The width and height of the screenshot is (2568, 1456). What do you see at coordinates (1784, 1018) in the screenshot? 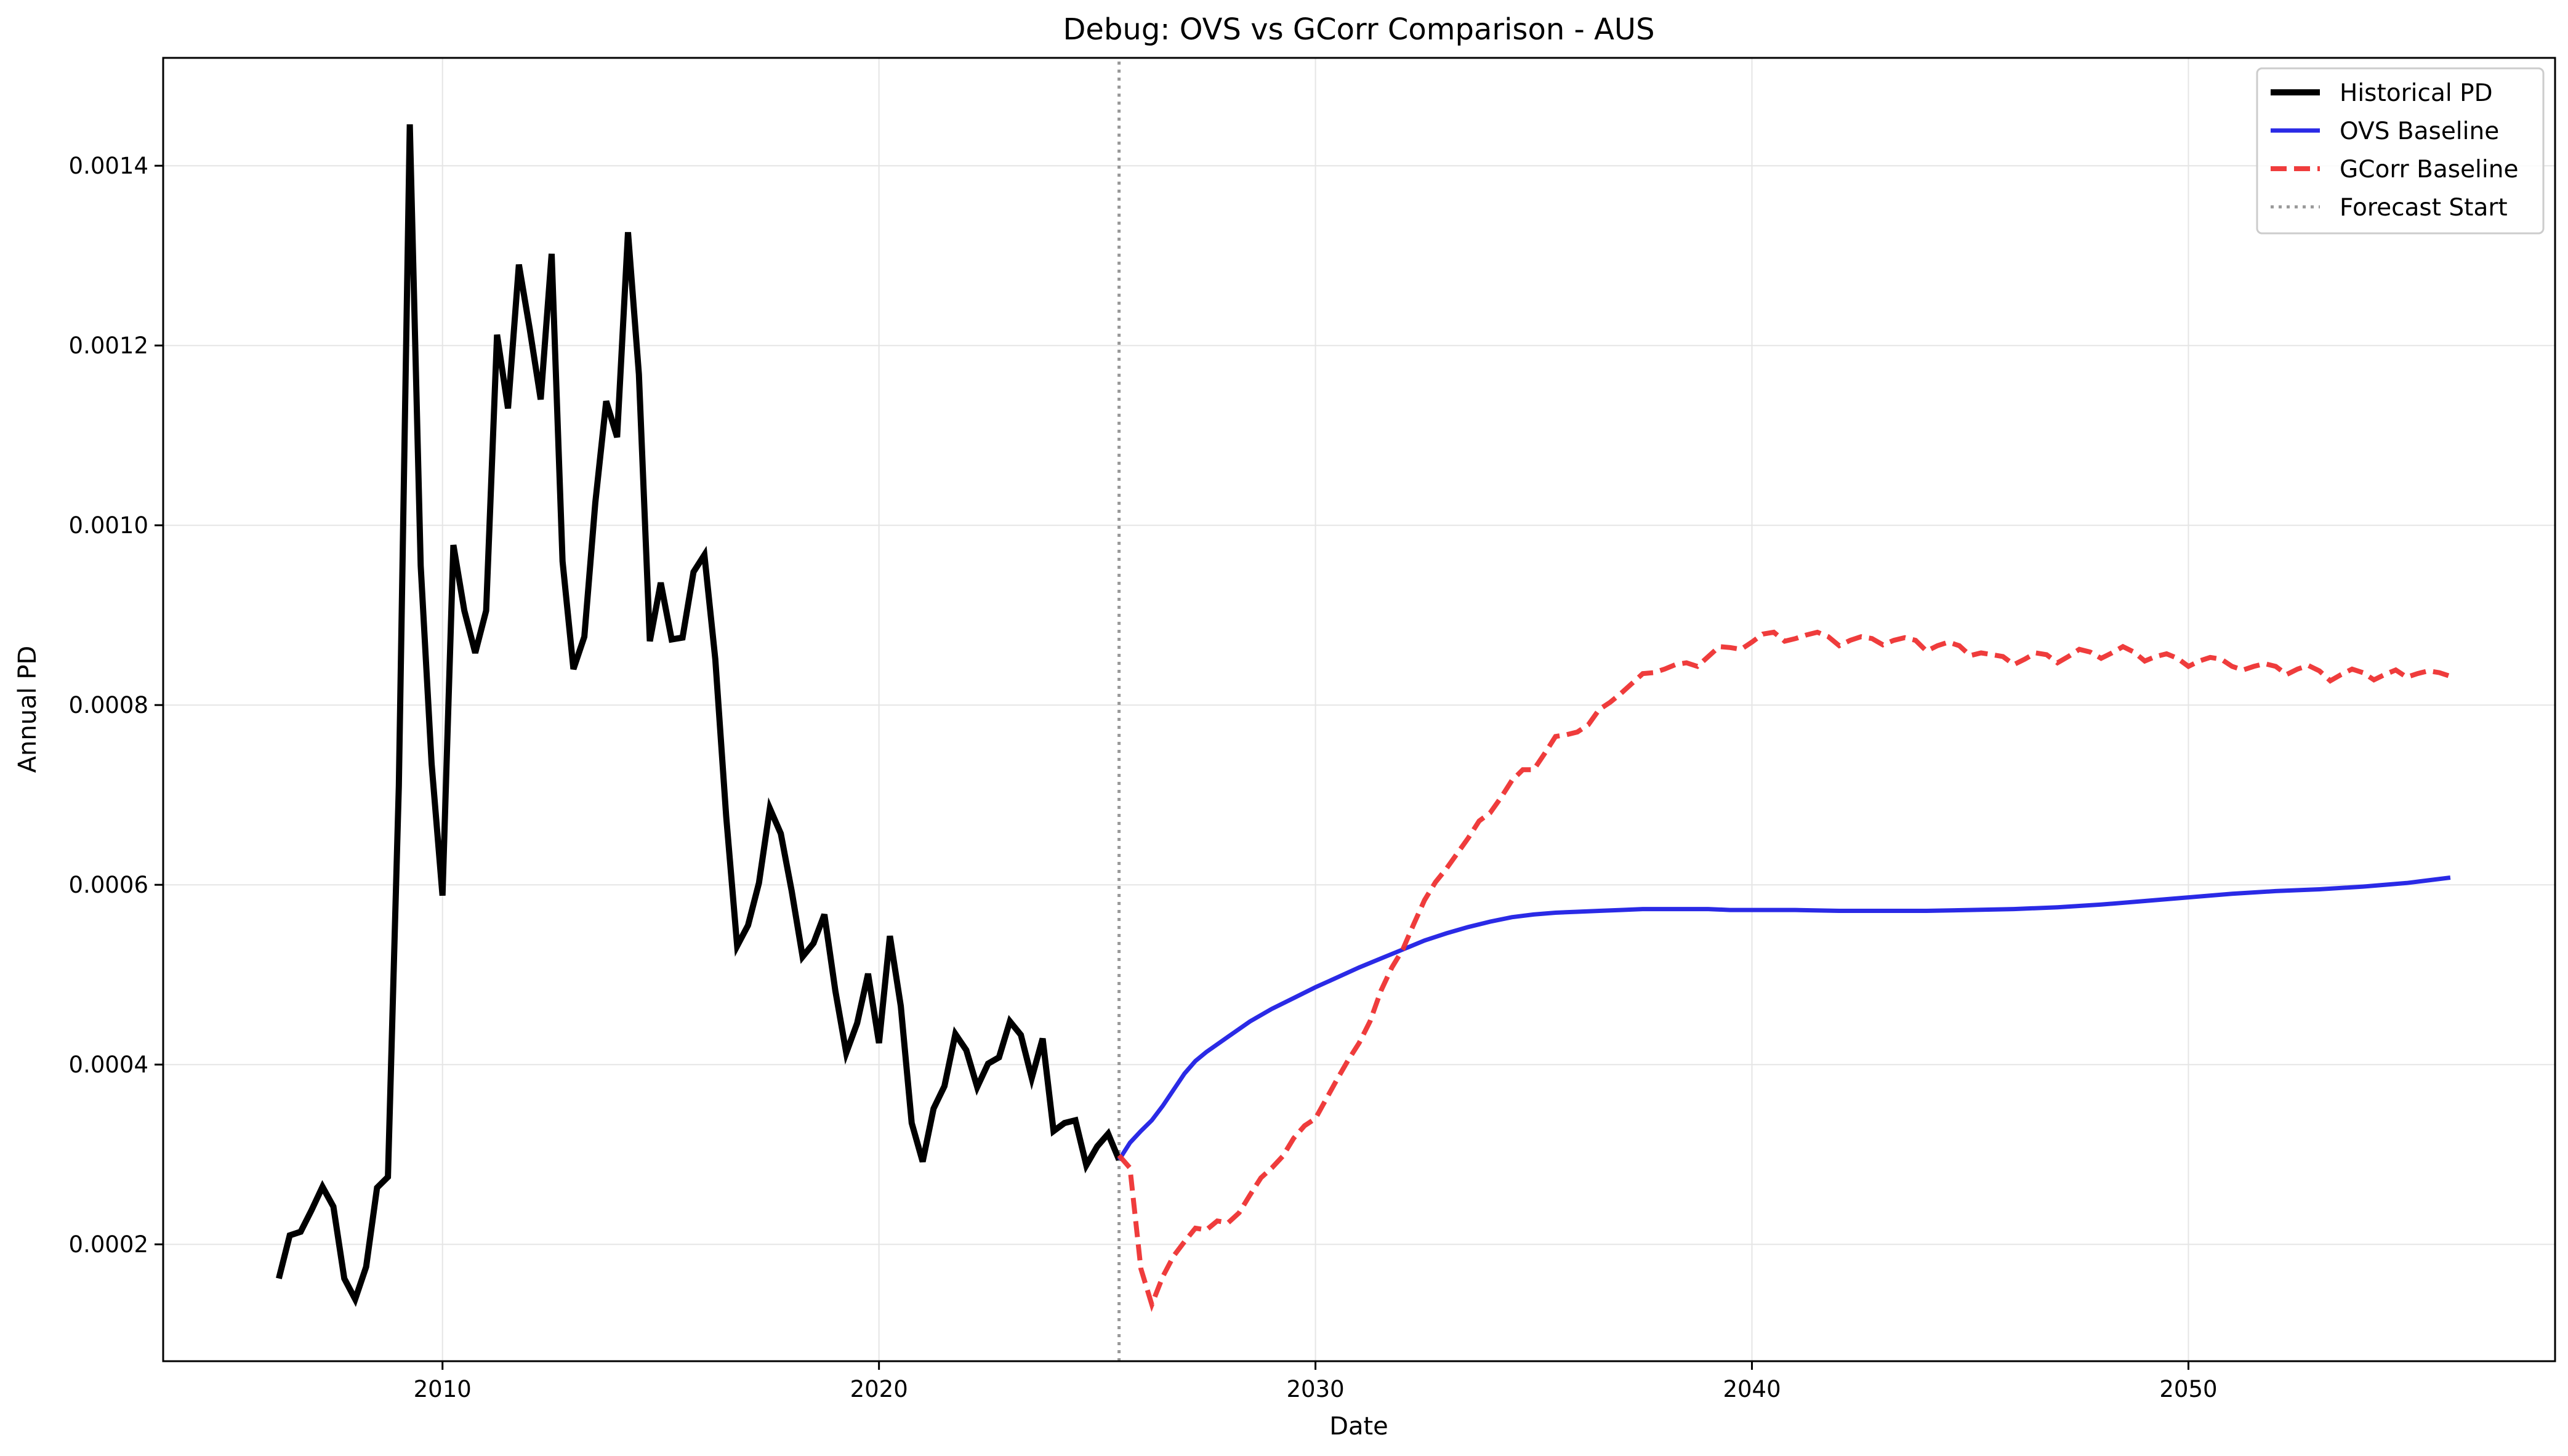
I see `series-line-ovs-baseline` at bounding box center [1784, 1018].